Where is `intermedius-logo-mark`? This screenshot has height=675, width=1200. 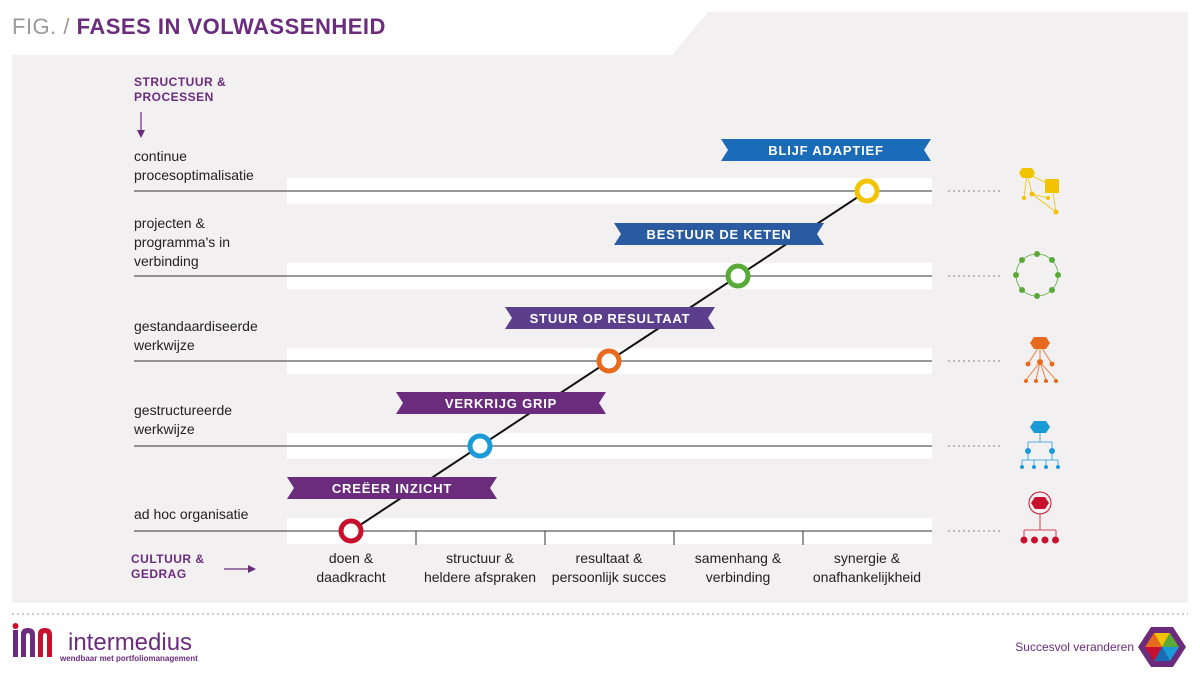
intermedius-logo-mark is located at coordinates (32, 640).